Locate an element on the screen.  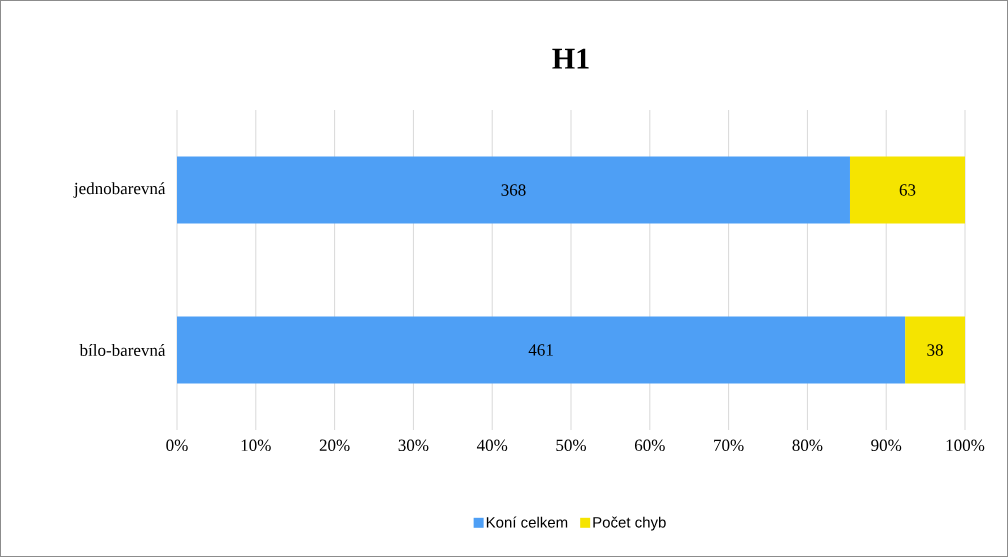
x-tick-label: 40% is located at coordinates (492, 445).